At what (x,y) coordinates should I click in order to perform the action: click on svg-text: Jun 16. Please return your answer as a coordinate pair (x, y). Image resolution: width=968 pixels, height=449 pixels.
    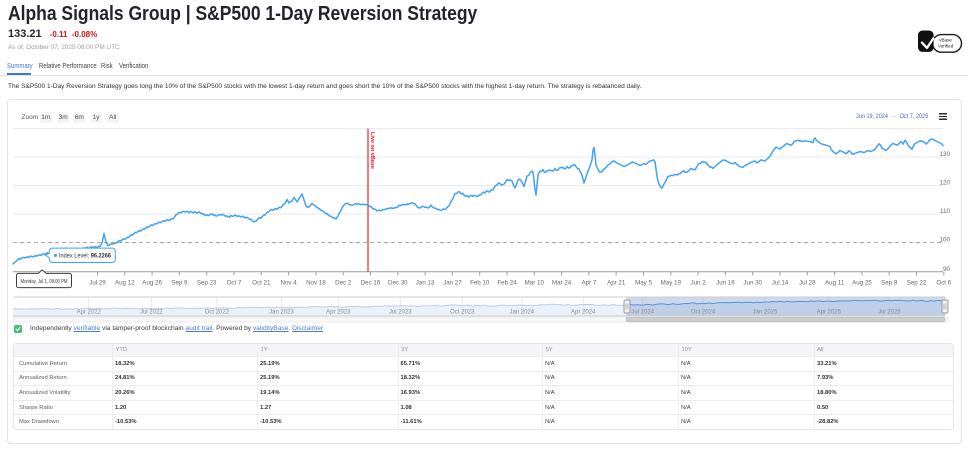
    Looking at the image, I should click on (725, 283).